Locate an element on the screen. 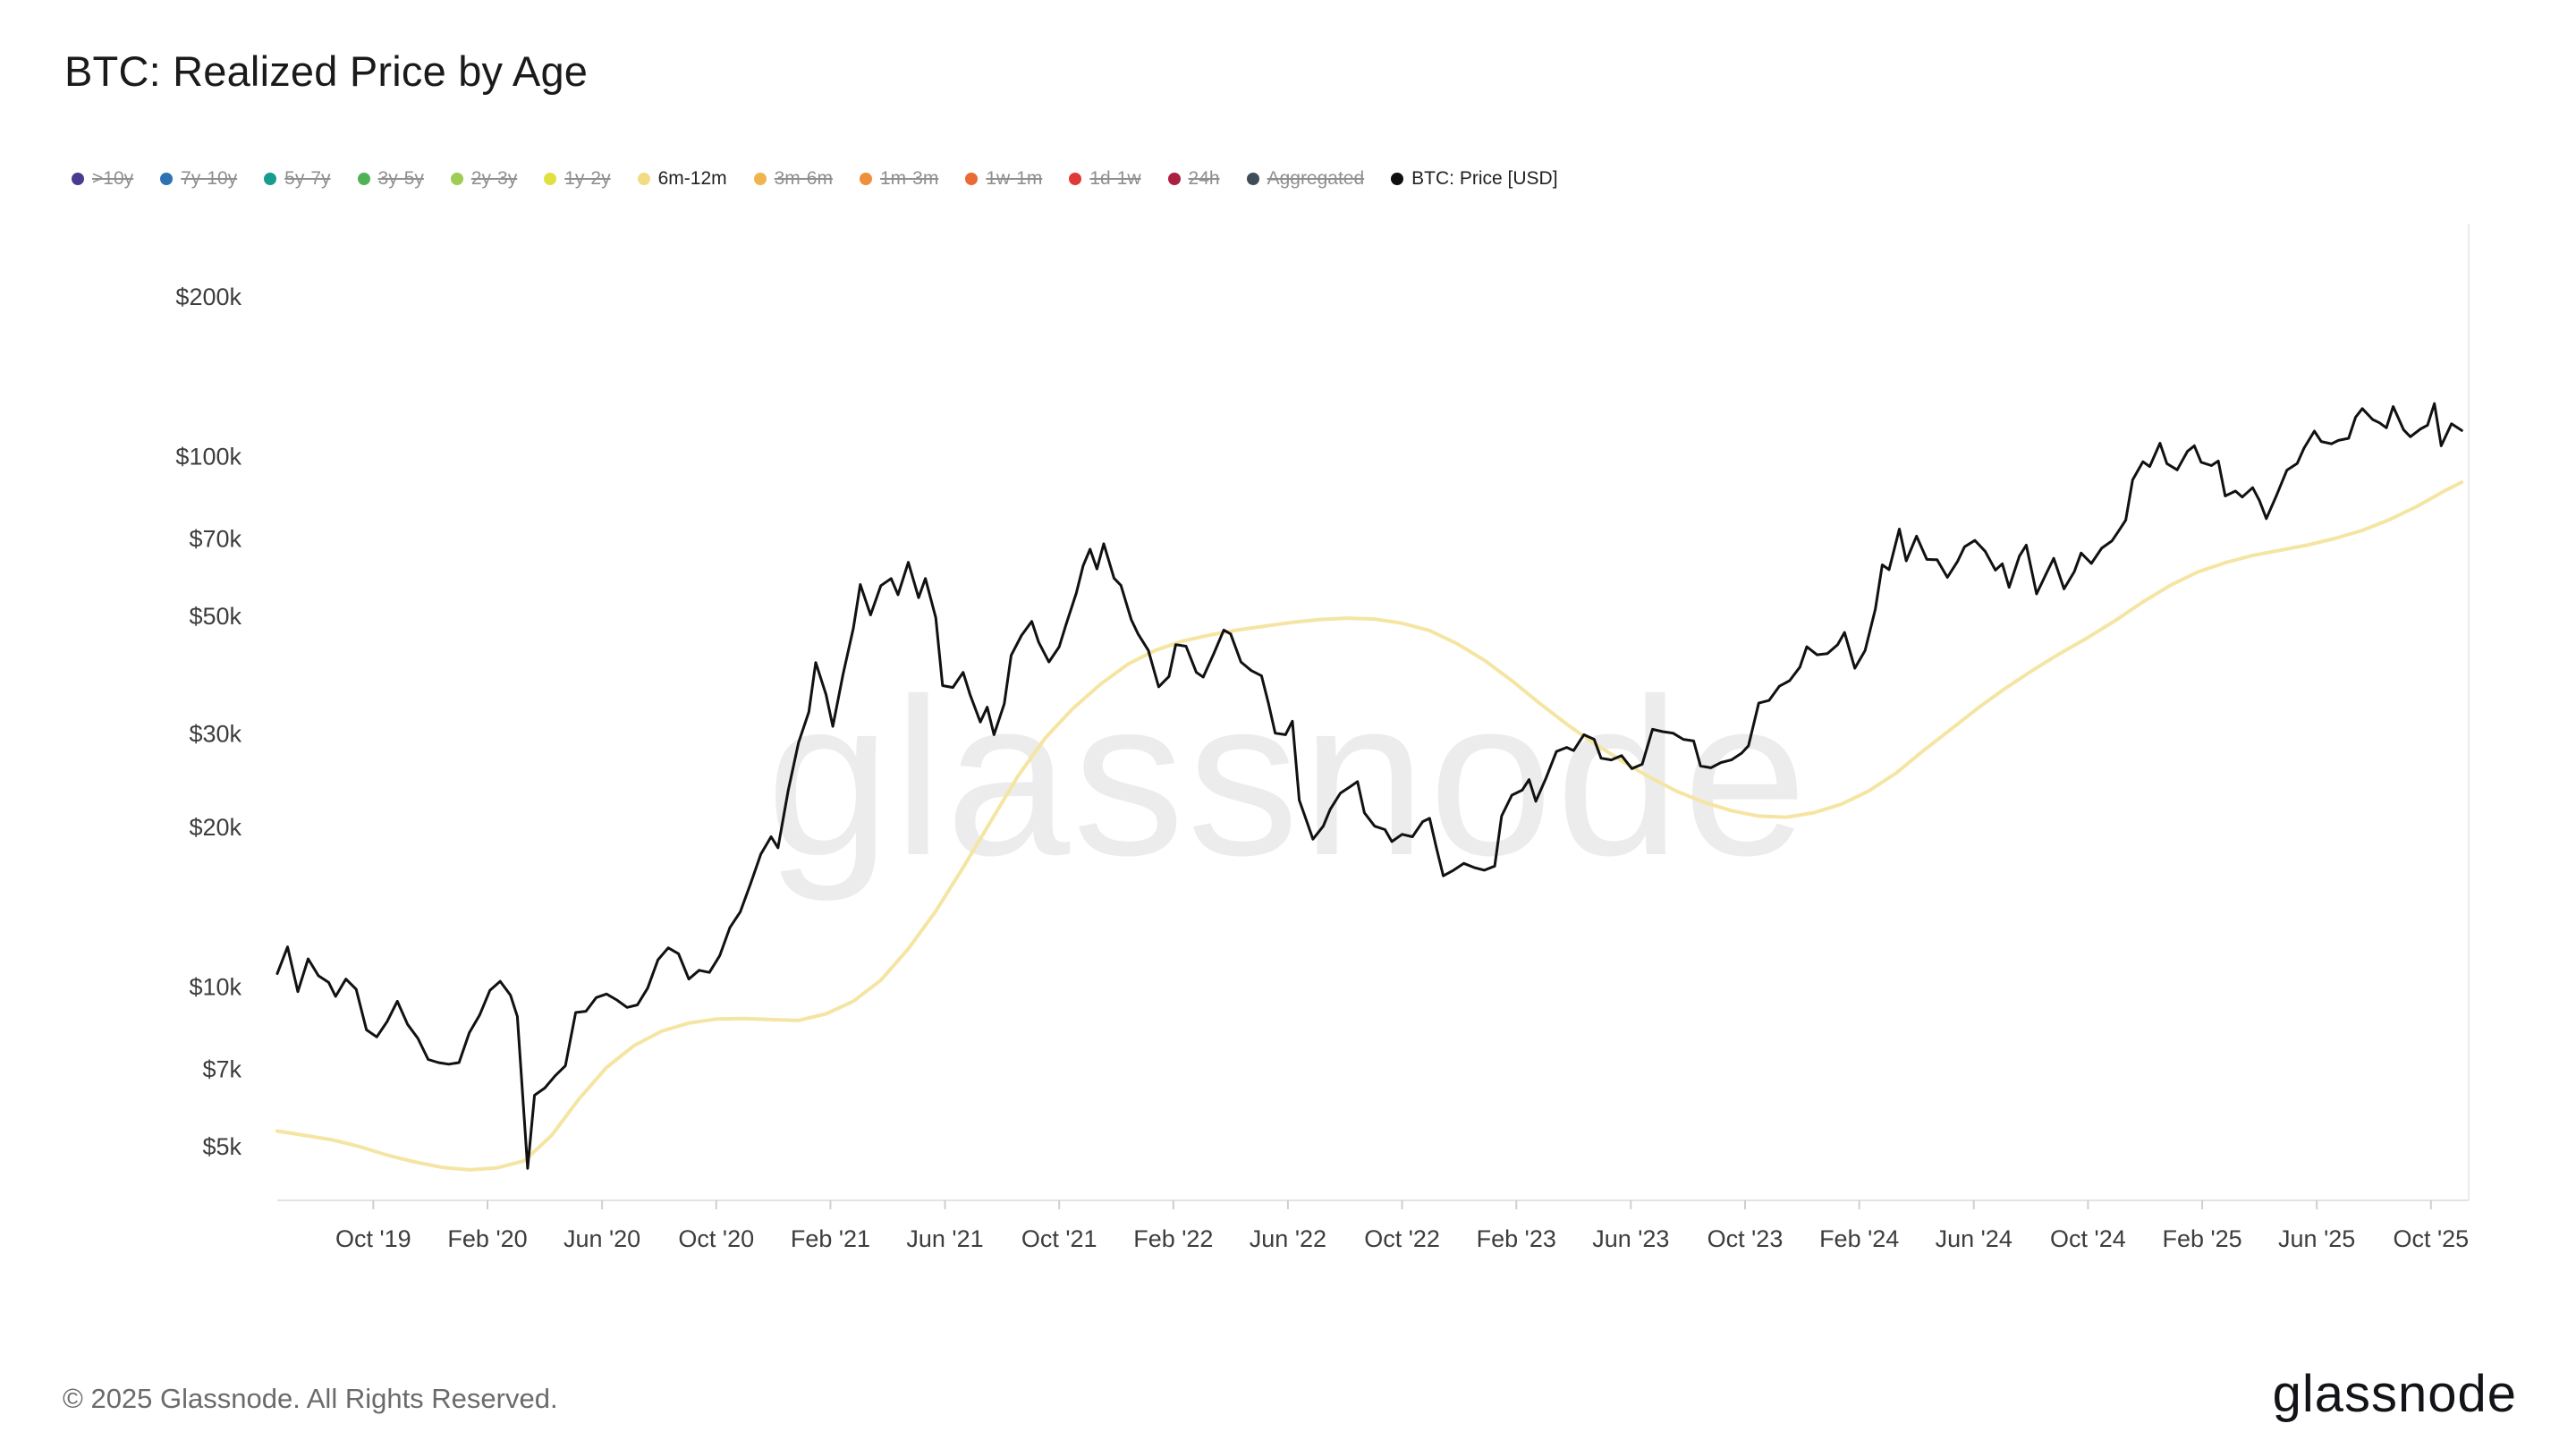 Image resolution: width=2576 pixels, height=1449 pixels. legend-item-1w-1m: 1w-1m is located at coordinates (1003, 179).